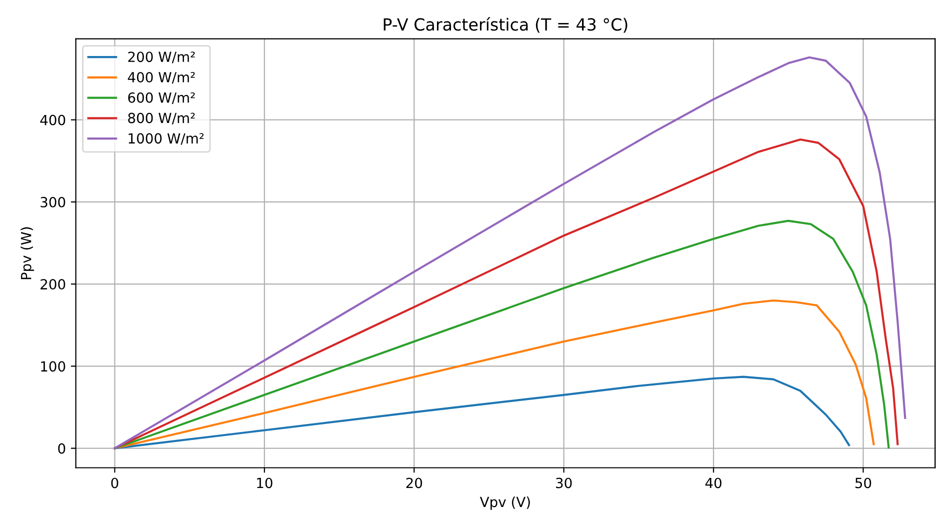 The height and width of the screenshot is (518, 936). I want to click on x-axis-title: Vpv (V), so click(505, 503).